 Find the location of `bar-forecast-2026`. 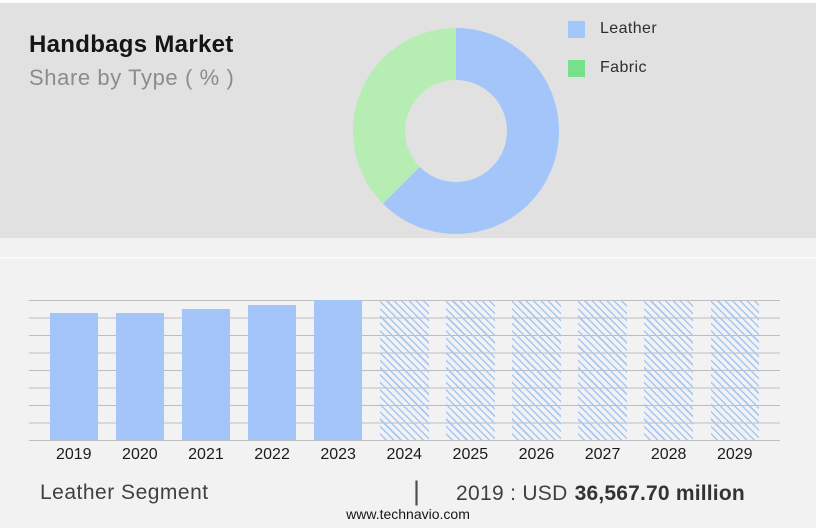

bar-forecast-2026 is located at coordinates (536, 370).